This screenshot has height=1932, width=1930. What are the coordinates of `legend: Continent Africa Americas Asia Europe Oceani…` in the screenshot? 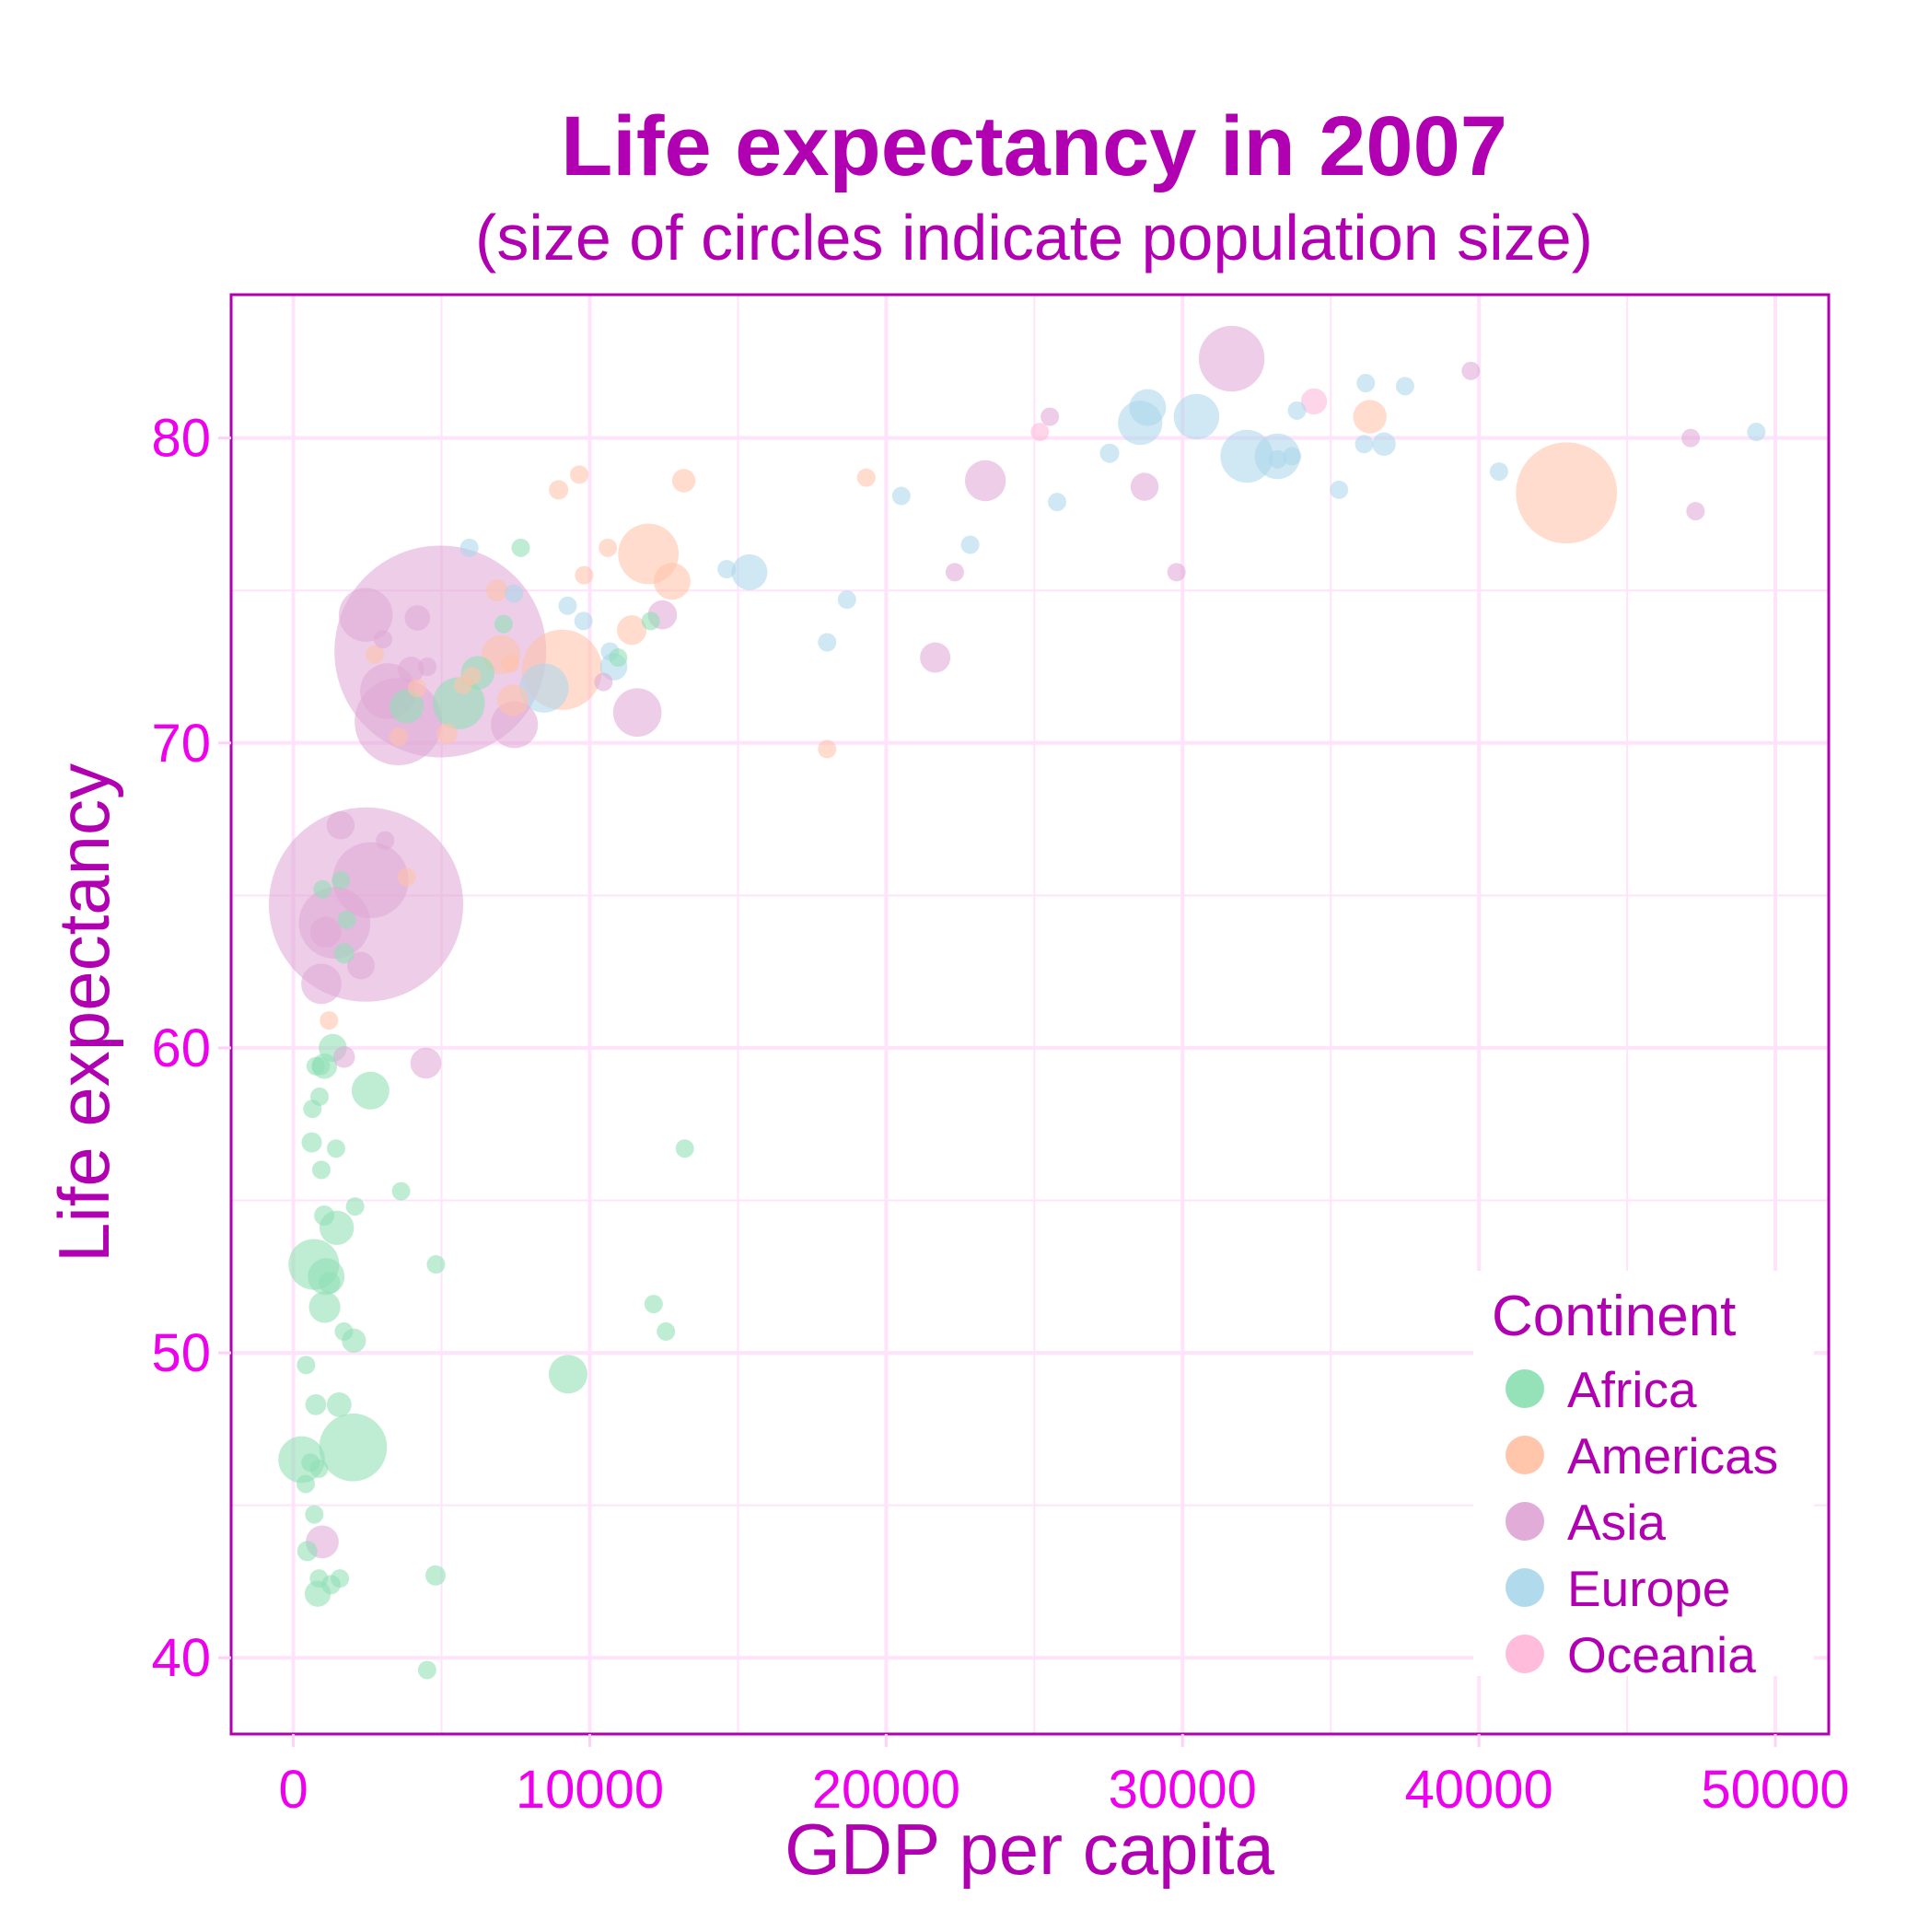 It's located at (1643, 1477).